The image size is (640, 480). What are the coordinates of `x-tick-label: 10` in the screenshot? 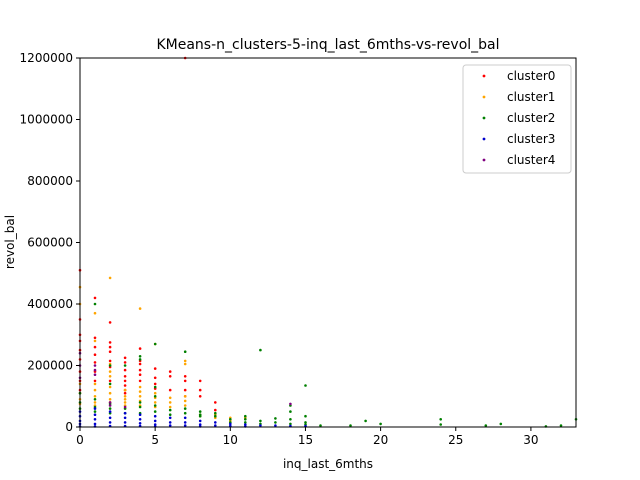 It's located at (230, 440).